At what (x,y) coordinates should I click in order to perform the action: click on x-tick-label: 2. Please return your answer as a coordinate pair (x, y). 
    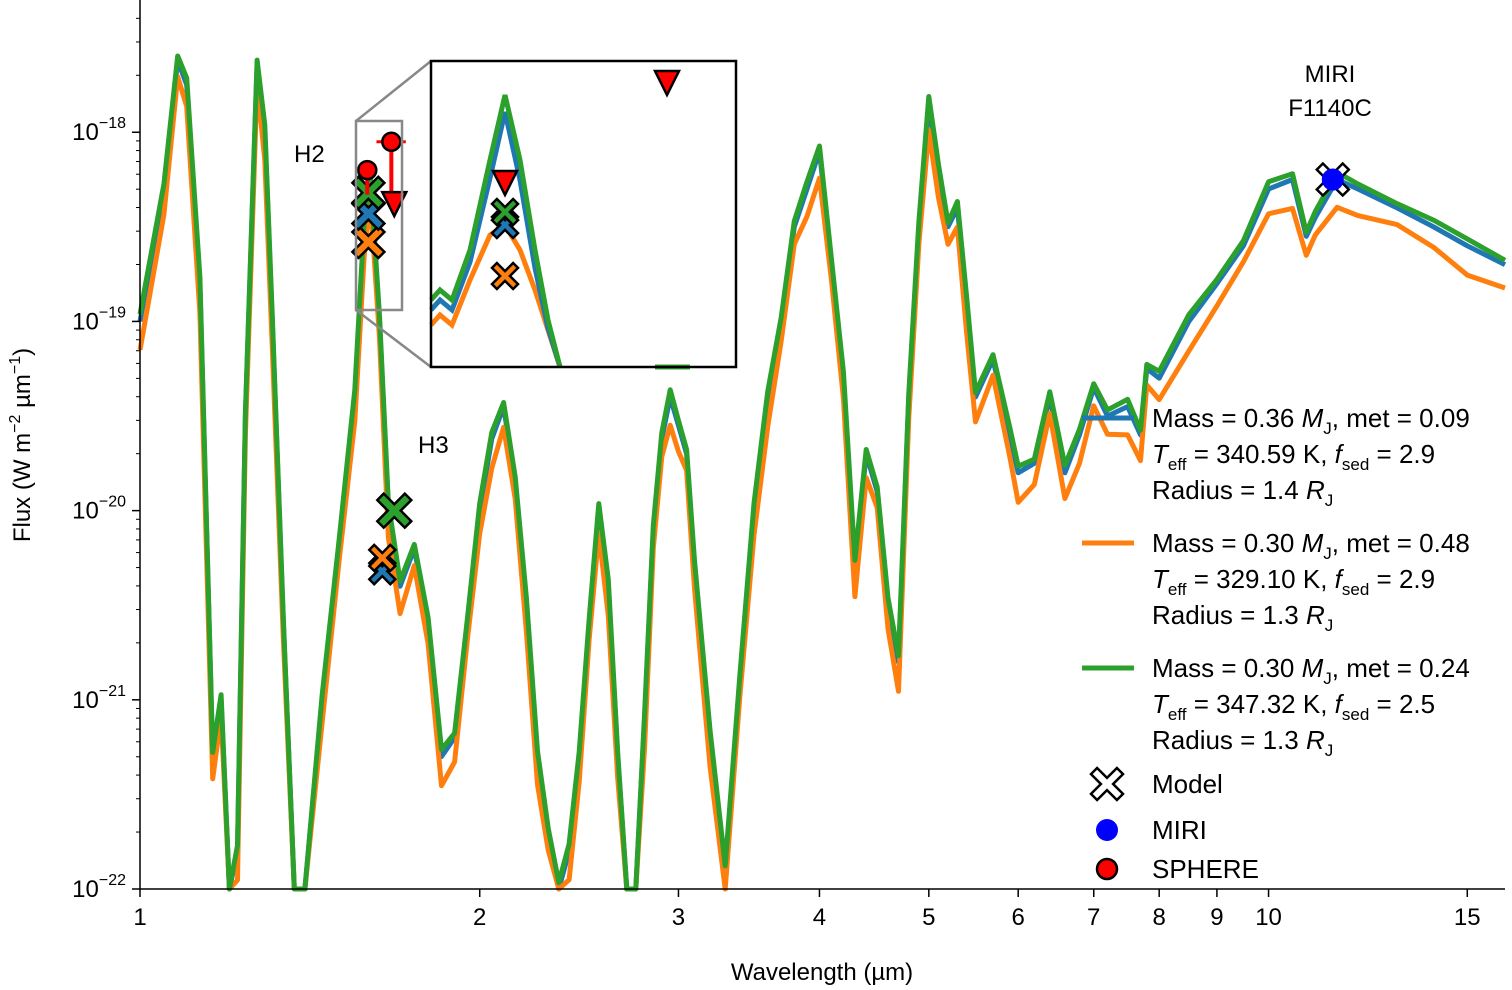
    Looking at the image, I should click on (479, 917).